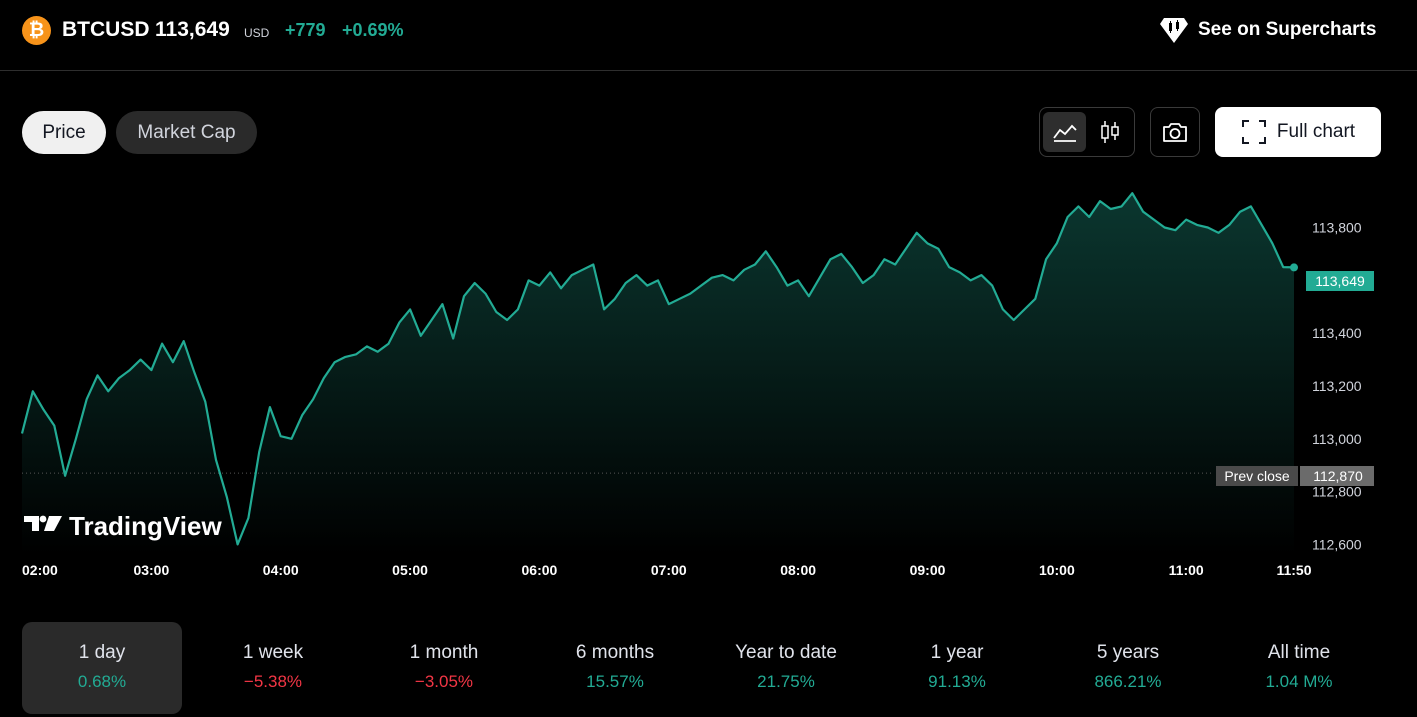  I want to click on x-tick-label: 11:00, so click(1186, 570).